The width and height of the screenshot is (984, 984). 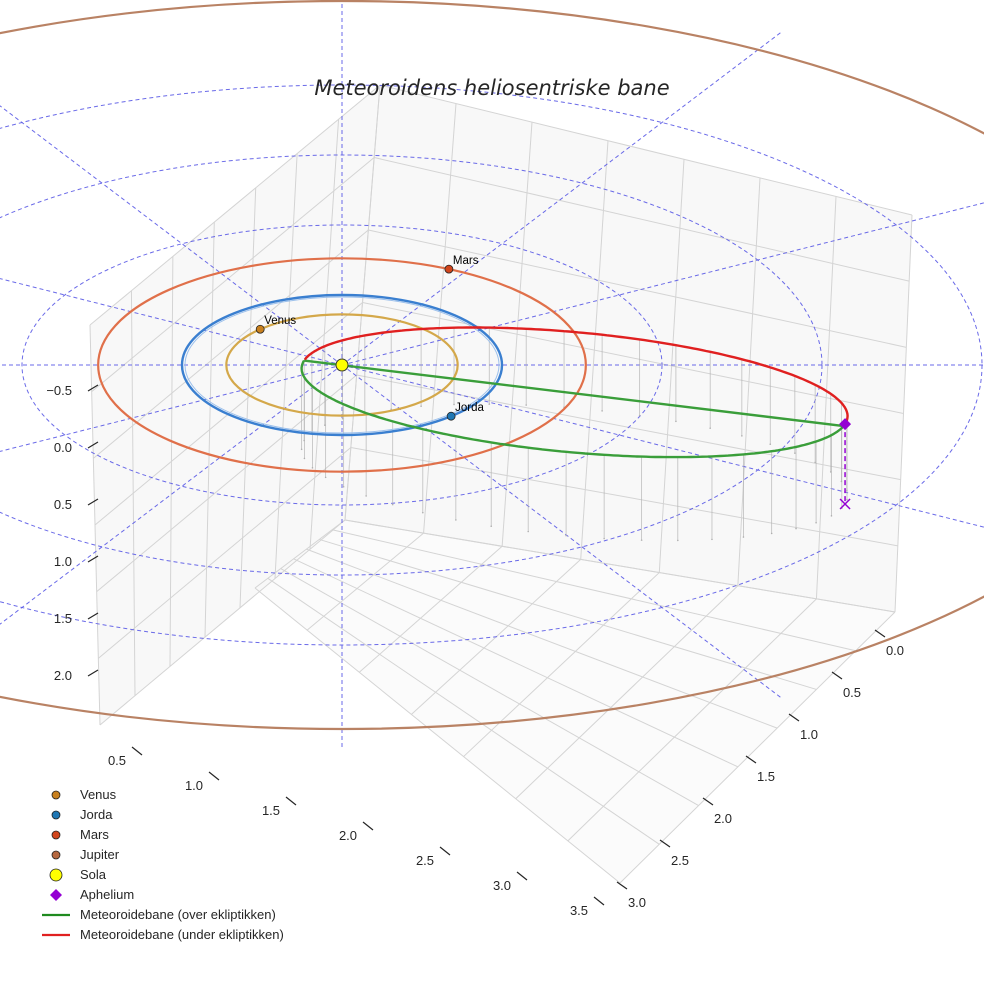 I want to click on y-tick-label: 3.0, so click(x=637, y=902).